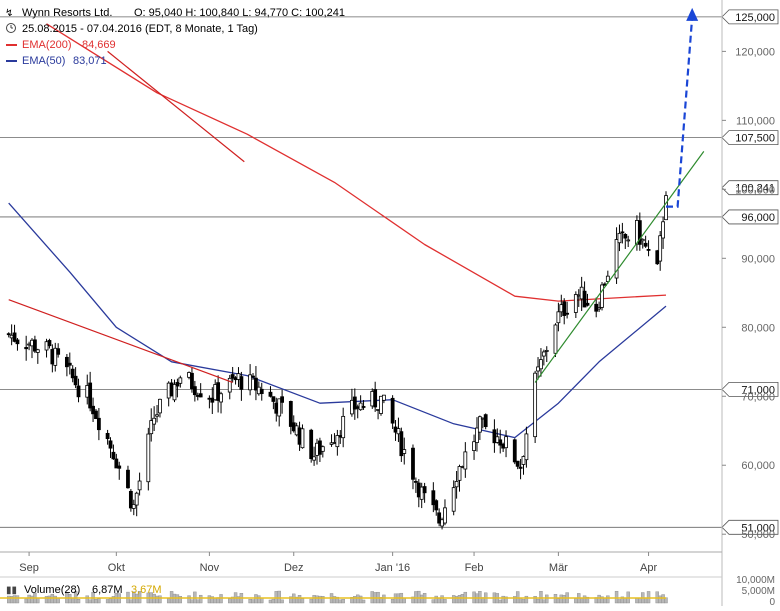  What do you see at coordinates (558, 568) in the screenshot?
I see `month-label: Mär` at bounding box center [558, 568].